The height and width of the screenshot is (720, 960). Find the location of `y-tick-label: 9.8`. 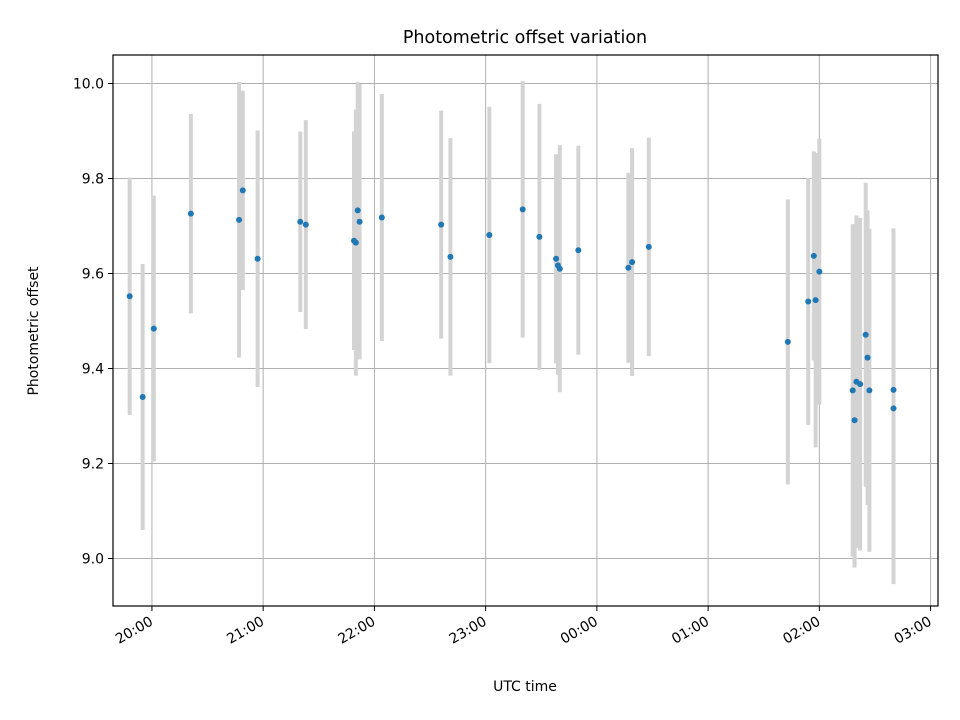

y-tick-label: 9.8 is located at coordinates (93, 180).